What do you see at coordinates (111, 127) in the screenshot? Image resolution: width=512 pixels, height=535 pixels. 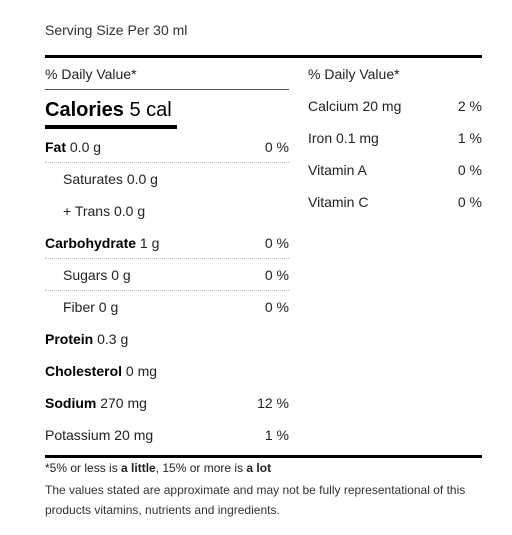 I see `calories-underline` at bounding box center [111, 127].